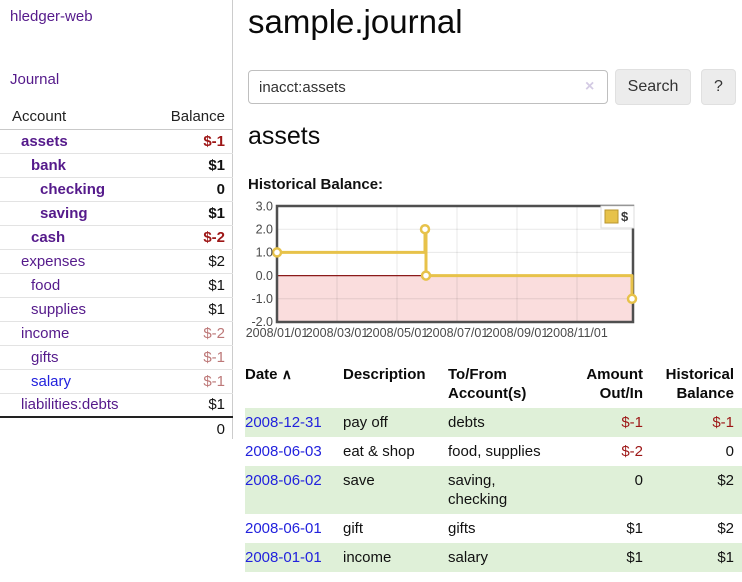 This screenshot has width=742, height=582. What do you see at coordinates (262, 299) in the screenshot?
I see `svg-text: -1.0` at bounding box center [262, 299].